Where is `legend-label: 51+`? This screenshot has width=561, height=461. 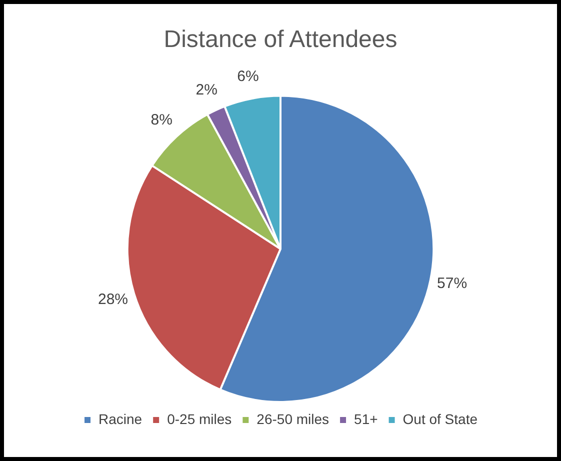
legend-label: 51+ is located at coordinates (366, 418).